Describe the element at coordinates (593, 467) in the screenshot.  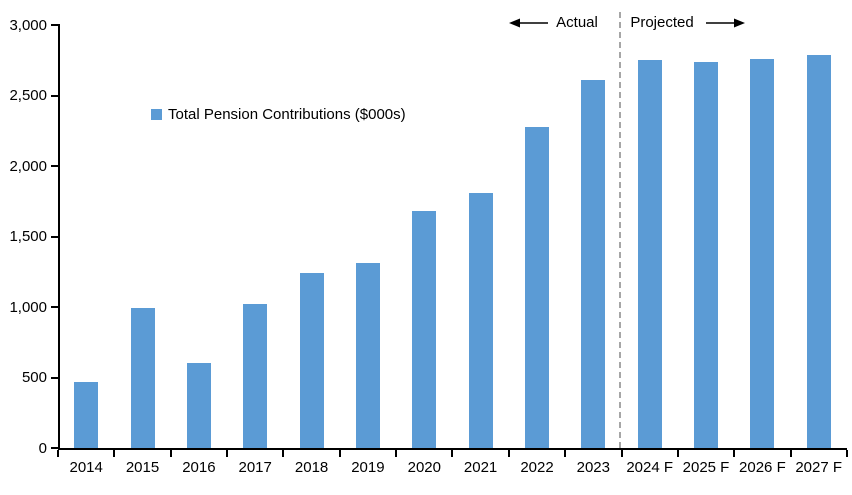
I see `x-axis-label: 2023` at that location.